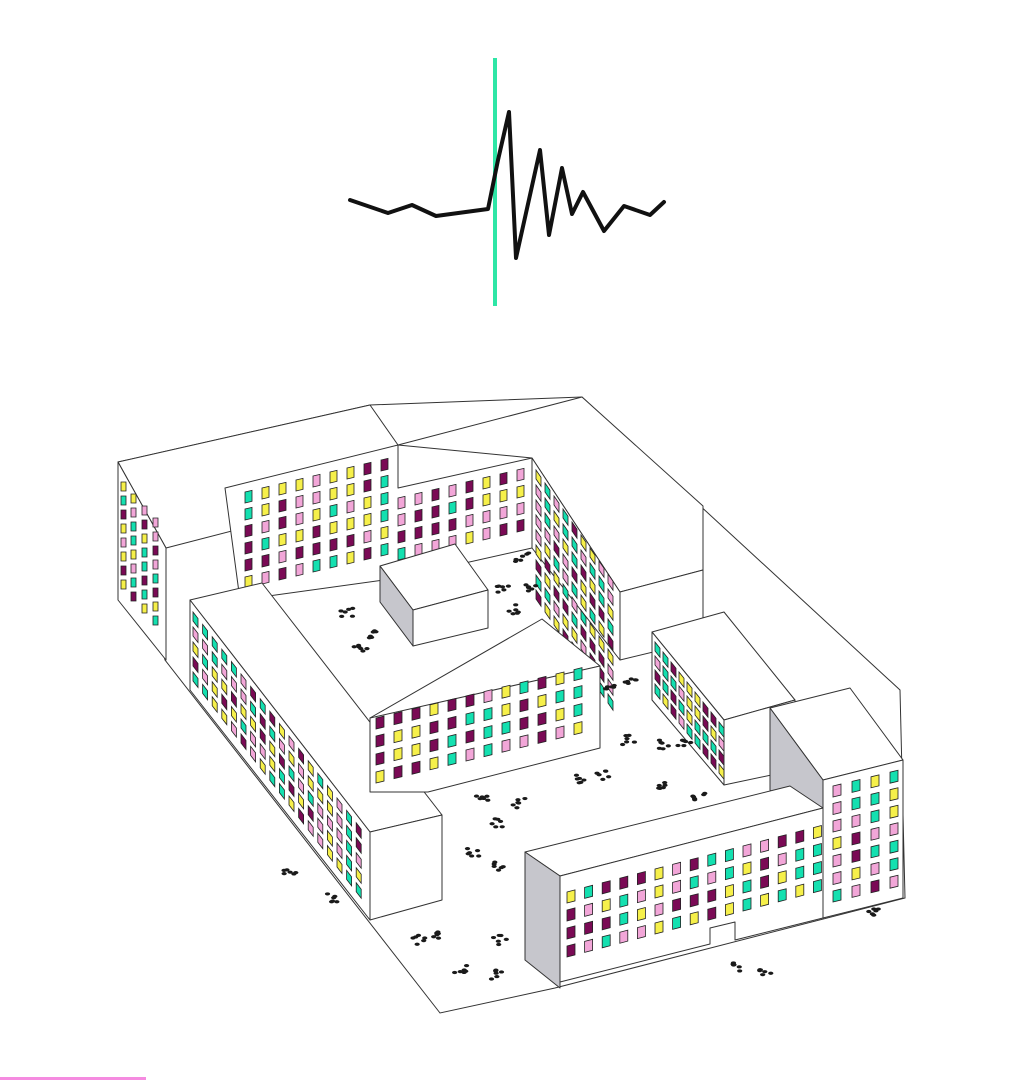 The image size is (1017, 1080). I want to click on seismograph-icon, so click(507, 182).